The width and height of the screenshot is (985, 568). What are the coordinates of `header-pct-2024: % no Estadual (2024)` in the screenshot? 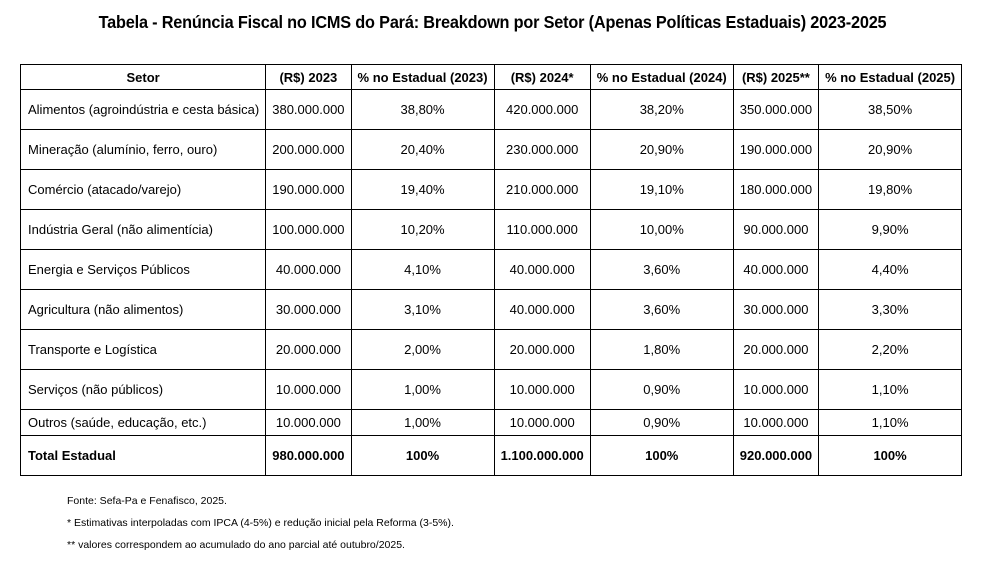 It's located at (661, 77).